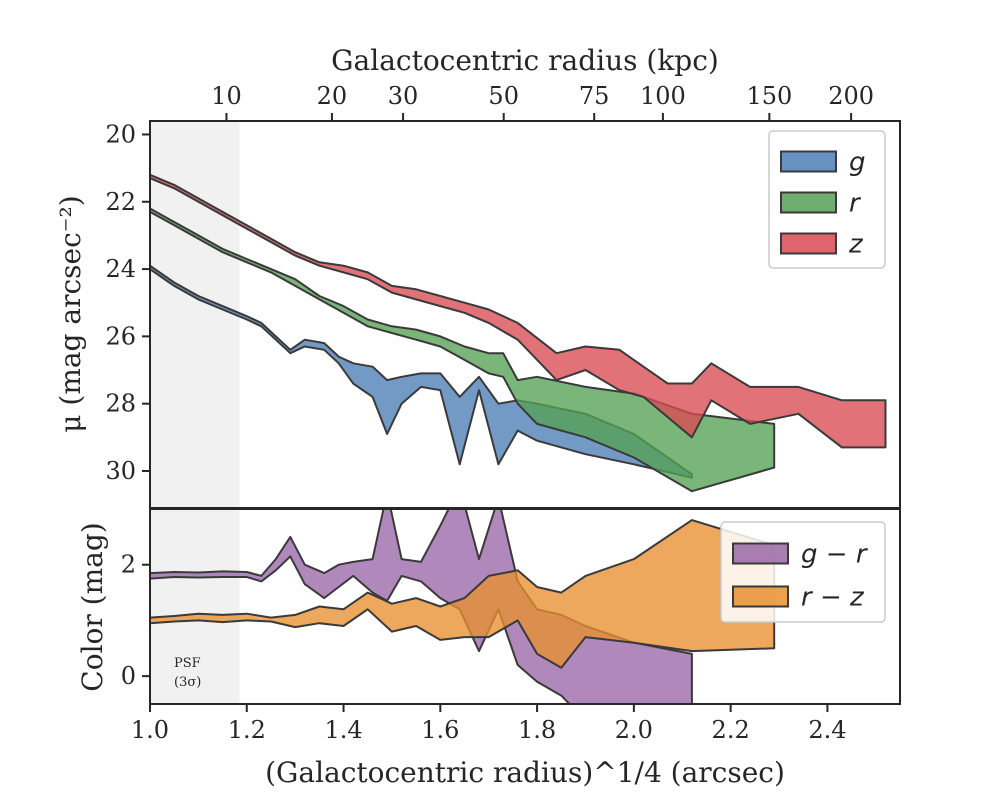 The image size is (1000, 800). I want to click on psf-region-bottom, so click(195, 606).